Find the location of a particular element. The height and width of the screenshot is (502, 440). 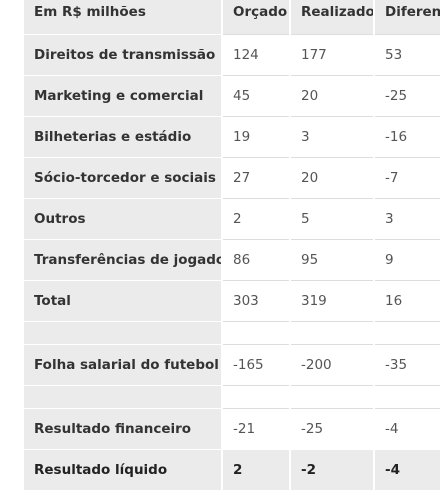

row-label: Marketing e comercial is located at coordinates (123, 96).